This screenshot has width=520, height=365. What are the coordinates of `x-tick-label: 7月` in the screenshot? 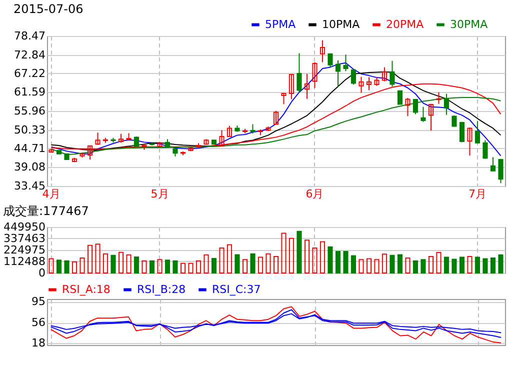 It's located at (477, 194).